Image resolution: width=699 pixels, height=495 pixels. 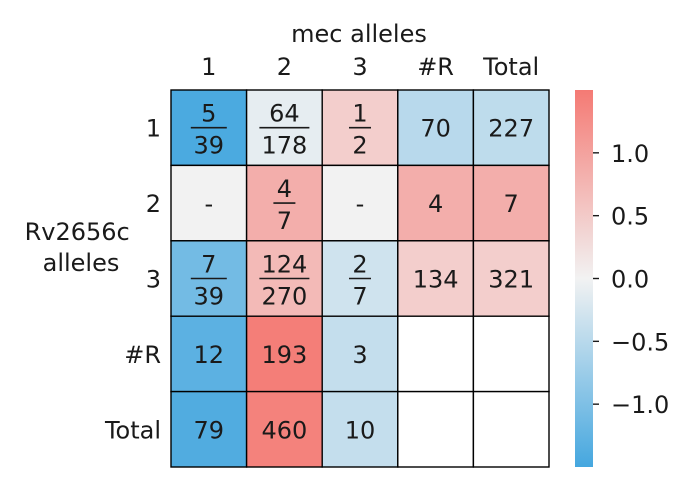 I want to click on heatmap-cell: 27, so click(x=360, y=278).